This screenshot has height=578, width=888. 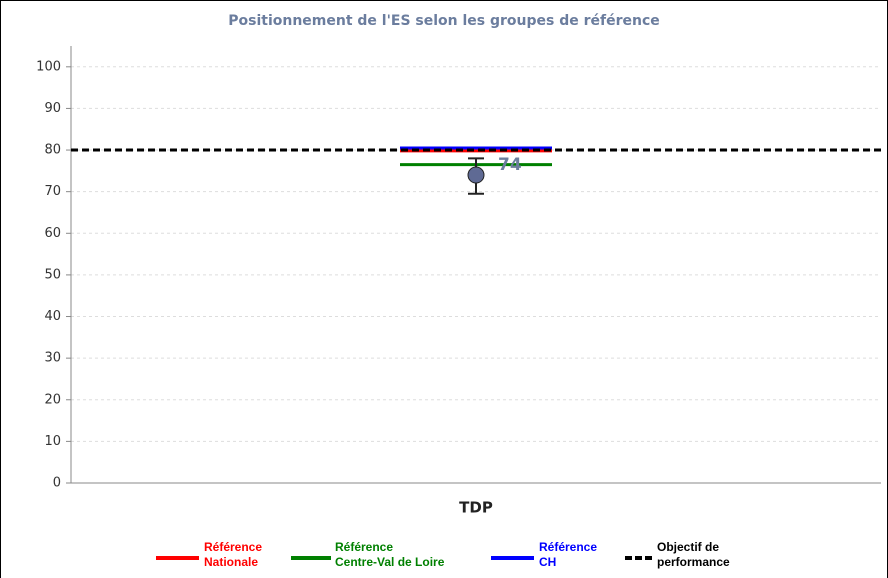 I want to click on y-tick-label: 90, so click(x=52, y=108).